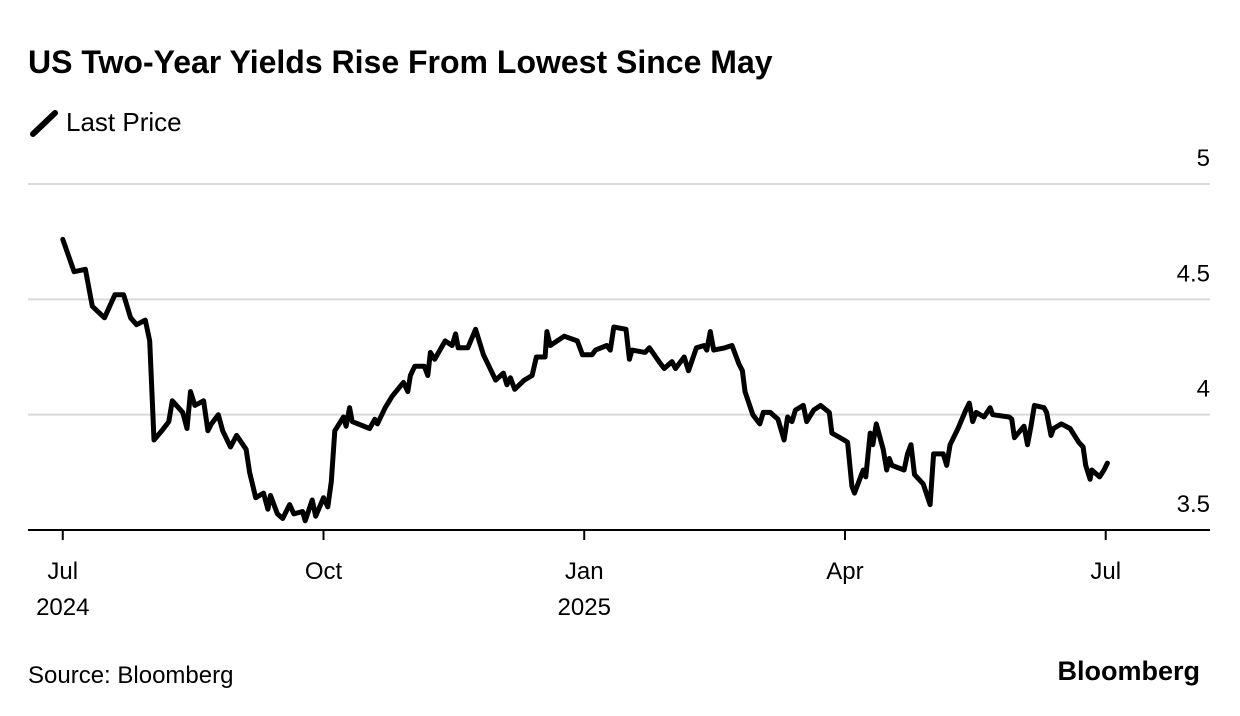  What do you see at coordinates (1203, 389) in the screenshot?
I see `y-tick-label: 4` at bounding box center [1203, 389].